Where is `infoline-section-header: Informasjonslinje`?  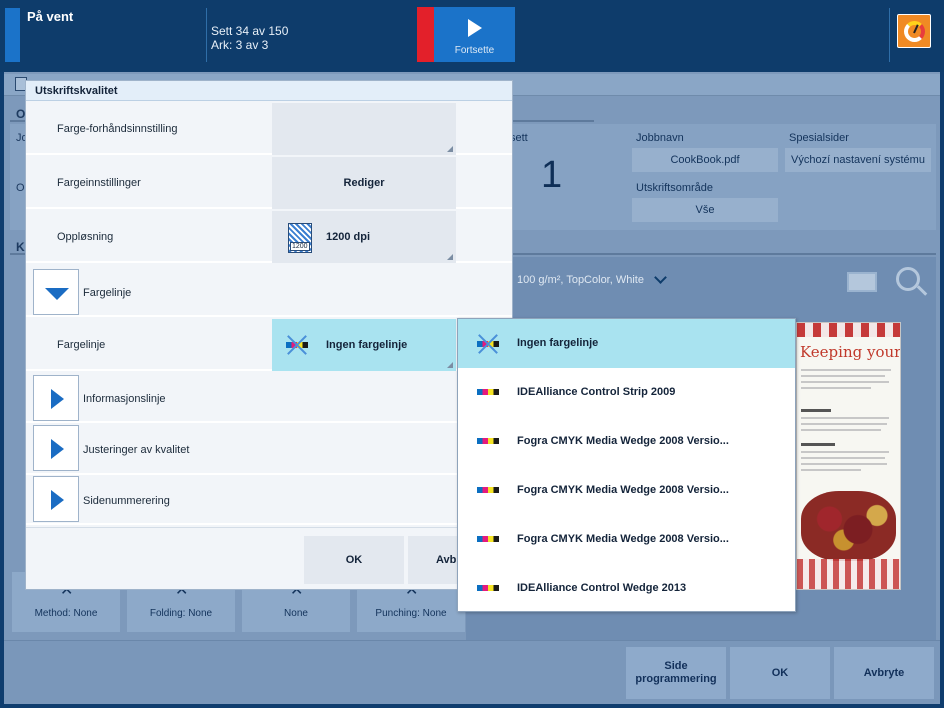 infoline-section-header: Informasjonslinje is located at coordinates (269, 398).